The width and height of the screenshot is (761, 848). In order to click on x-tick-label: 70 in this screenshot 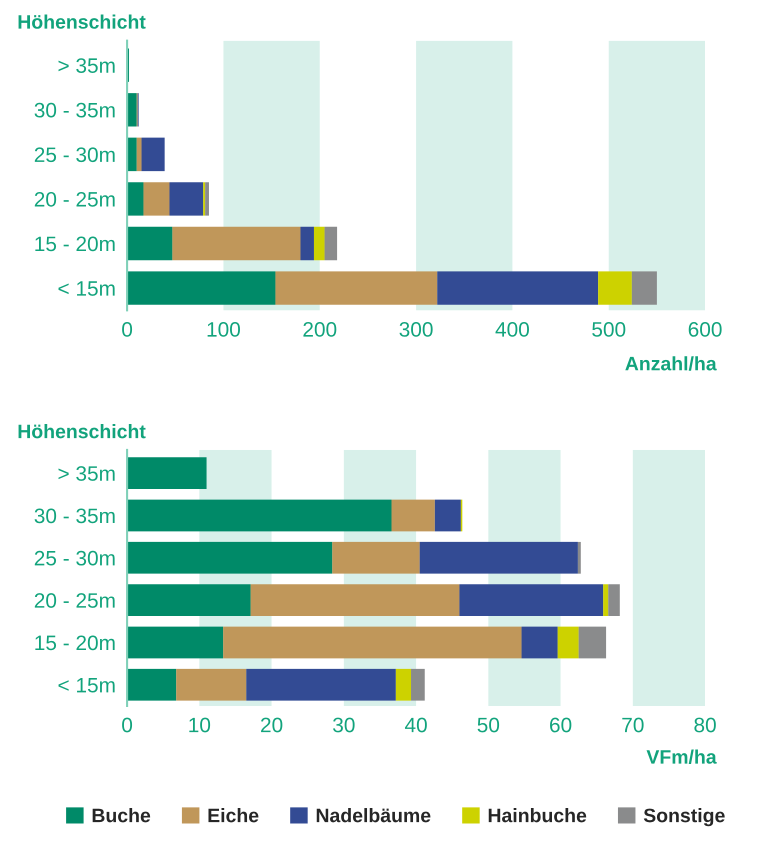, I will do `click(633, 725)`.